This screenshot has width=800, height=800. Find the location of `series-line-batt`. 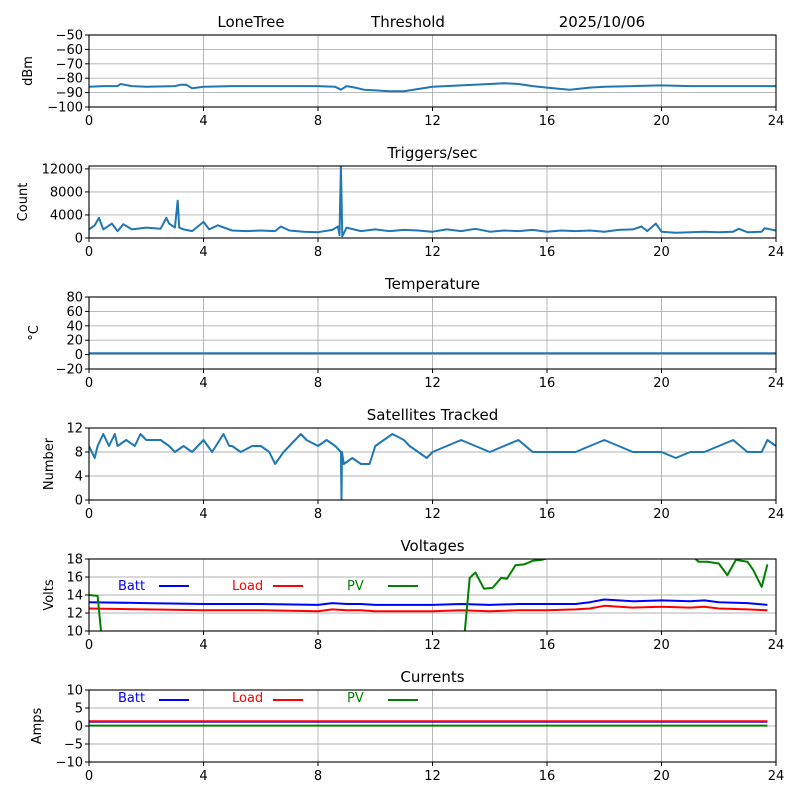

series-line-batt is located at coordinates (428, 602).